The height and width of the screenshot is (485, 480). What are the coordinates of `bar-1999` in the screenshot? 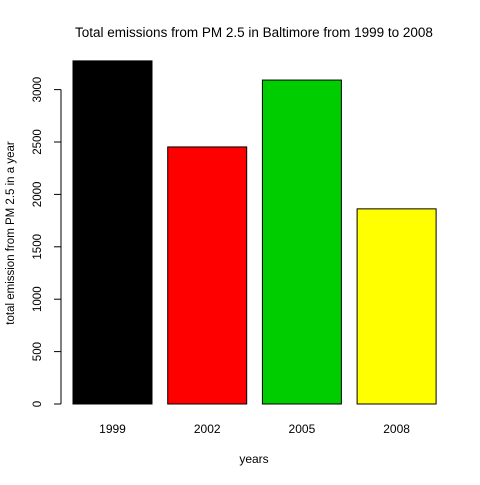 It's located at (112, 232).